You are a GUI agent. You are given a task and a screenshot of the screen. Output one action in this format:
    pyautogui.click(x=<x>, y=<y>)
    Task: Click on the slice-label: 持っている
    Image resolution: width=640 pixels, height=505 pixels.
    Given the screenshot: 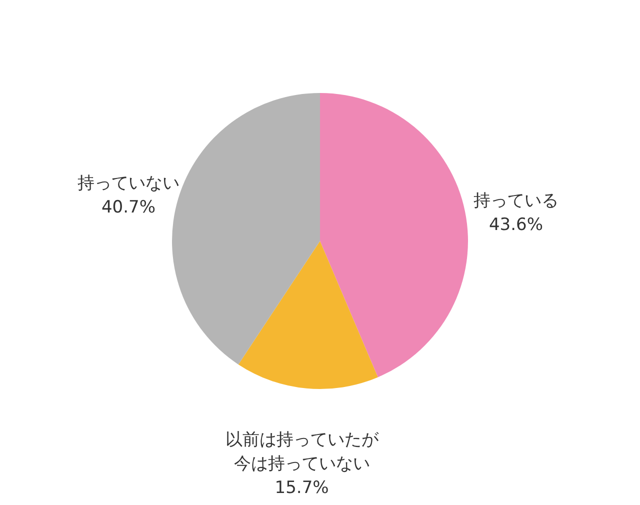 What is the action you would take?
    pyautogui.click(x=515, y=201)
    